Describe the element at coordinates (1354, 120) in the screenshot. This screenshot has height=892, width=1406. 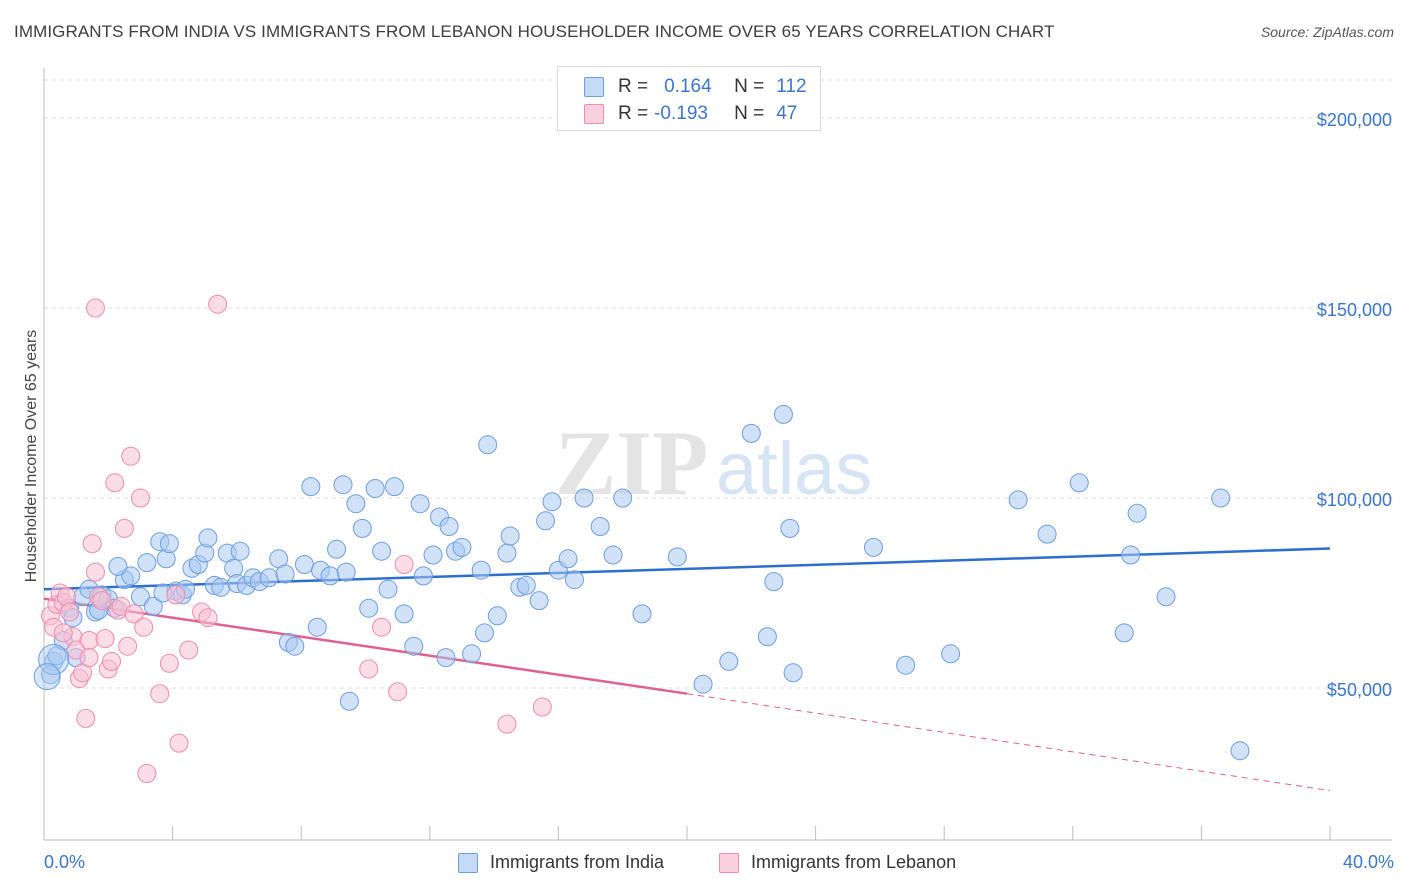
I see `y-tick-label-3: $200,000` at that location.